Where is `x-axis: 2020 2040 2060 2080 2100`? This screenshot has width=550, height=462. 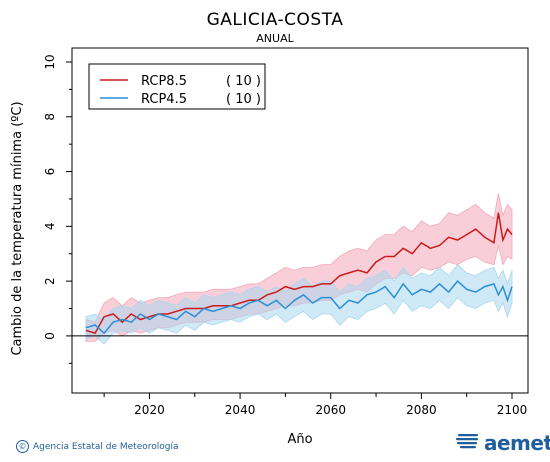
x-axis: 2020 2040 2060 2080 2100 is located at coordinates (315, 405).